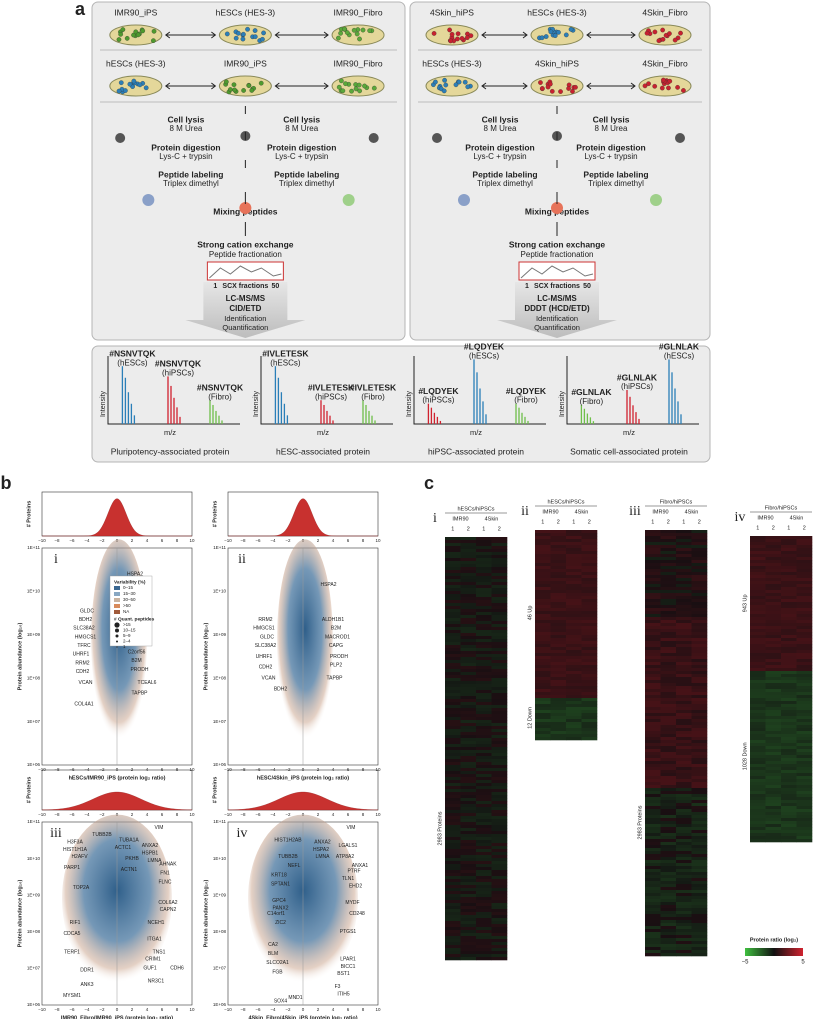  I want to click on y-tick-label: 1E+11, so click(219, 547).